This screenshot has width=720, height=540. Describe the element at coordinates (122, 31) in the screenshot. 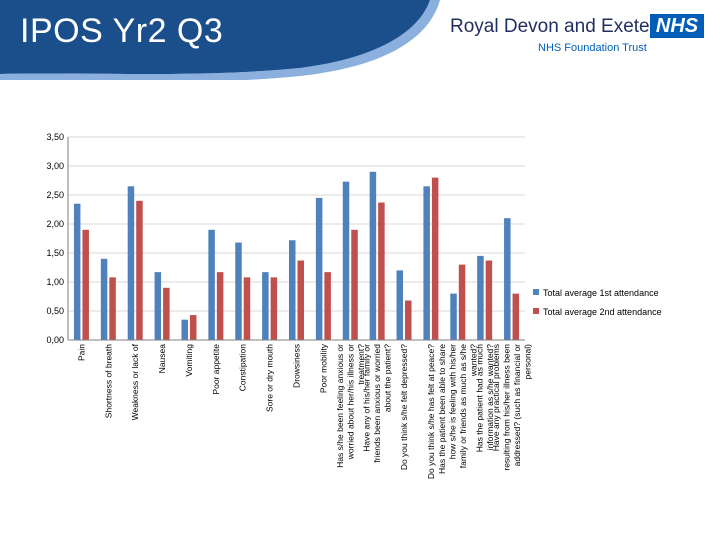

I see `page-title: IPOS Yr2 Q3` at that location.